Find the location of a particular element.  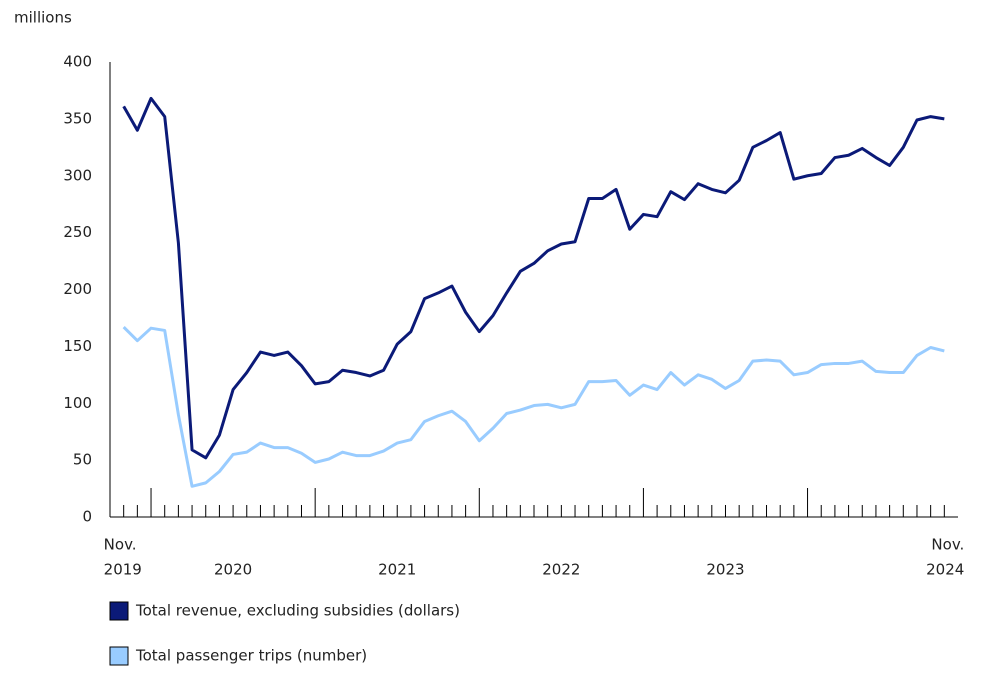

x-year-label: 2020 is located at coordinates (233, 570).